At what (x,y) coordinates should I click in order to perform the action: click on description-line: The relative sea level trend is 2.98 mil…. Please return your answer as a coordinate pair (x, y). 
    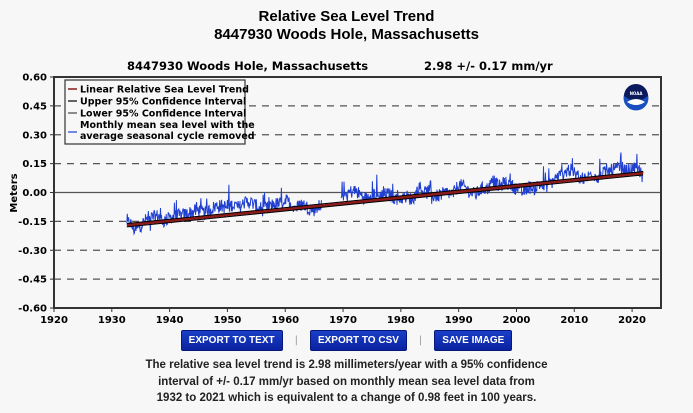
    Looking at the image, I should click on (346, 365).